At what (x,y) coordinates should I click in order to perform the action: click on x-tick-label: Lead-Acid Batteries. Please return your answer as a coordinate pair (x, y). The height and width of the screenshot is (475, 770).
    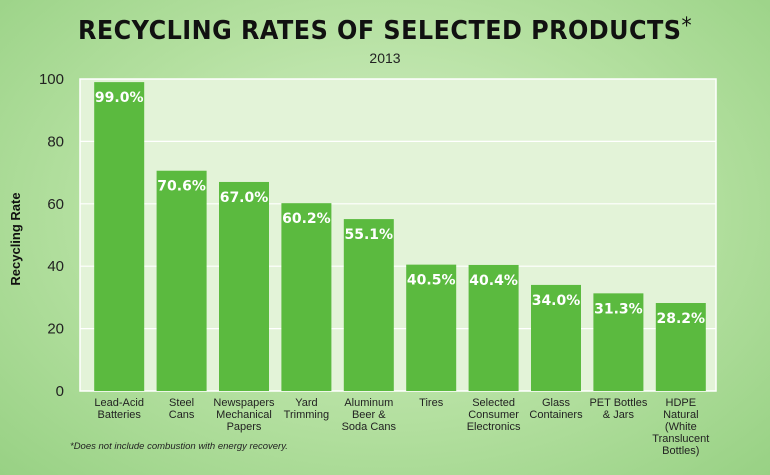
    Looking at the image, I should click on (119, 409).